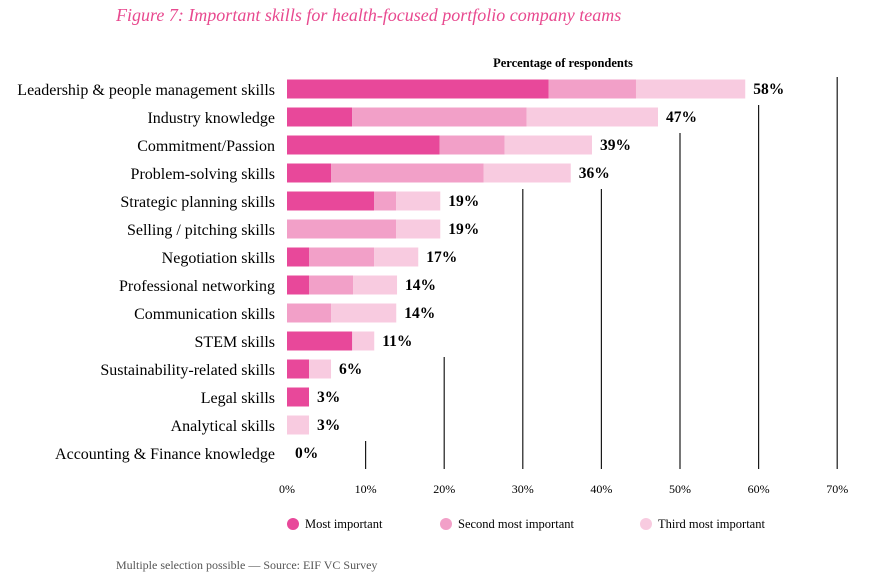 The width and height of the screenshot is (877, 574). Describe the element at coordinates (711, 524) in the screenshot. I see `legend-label: Third most important` at that location.